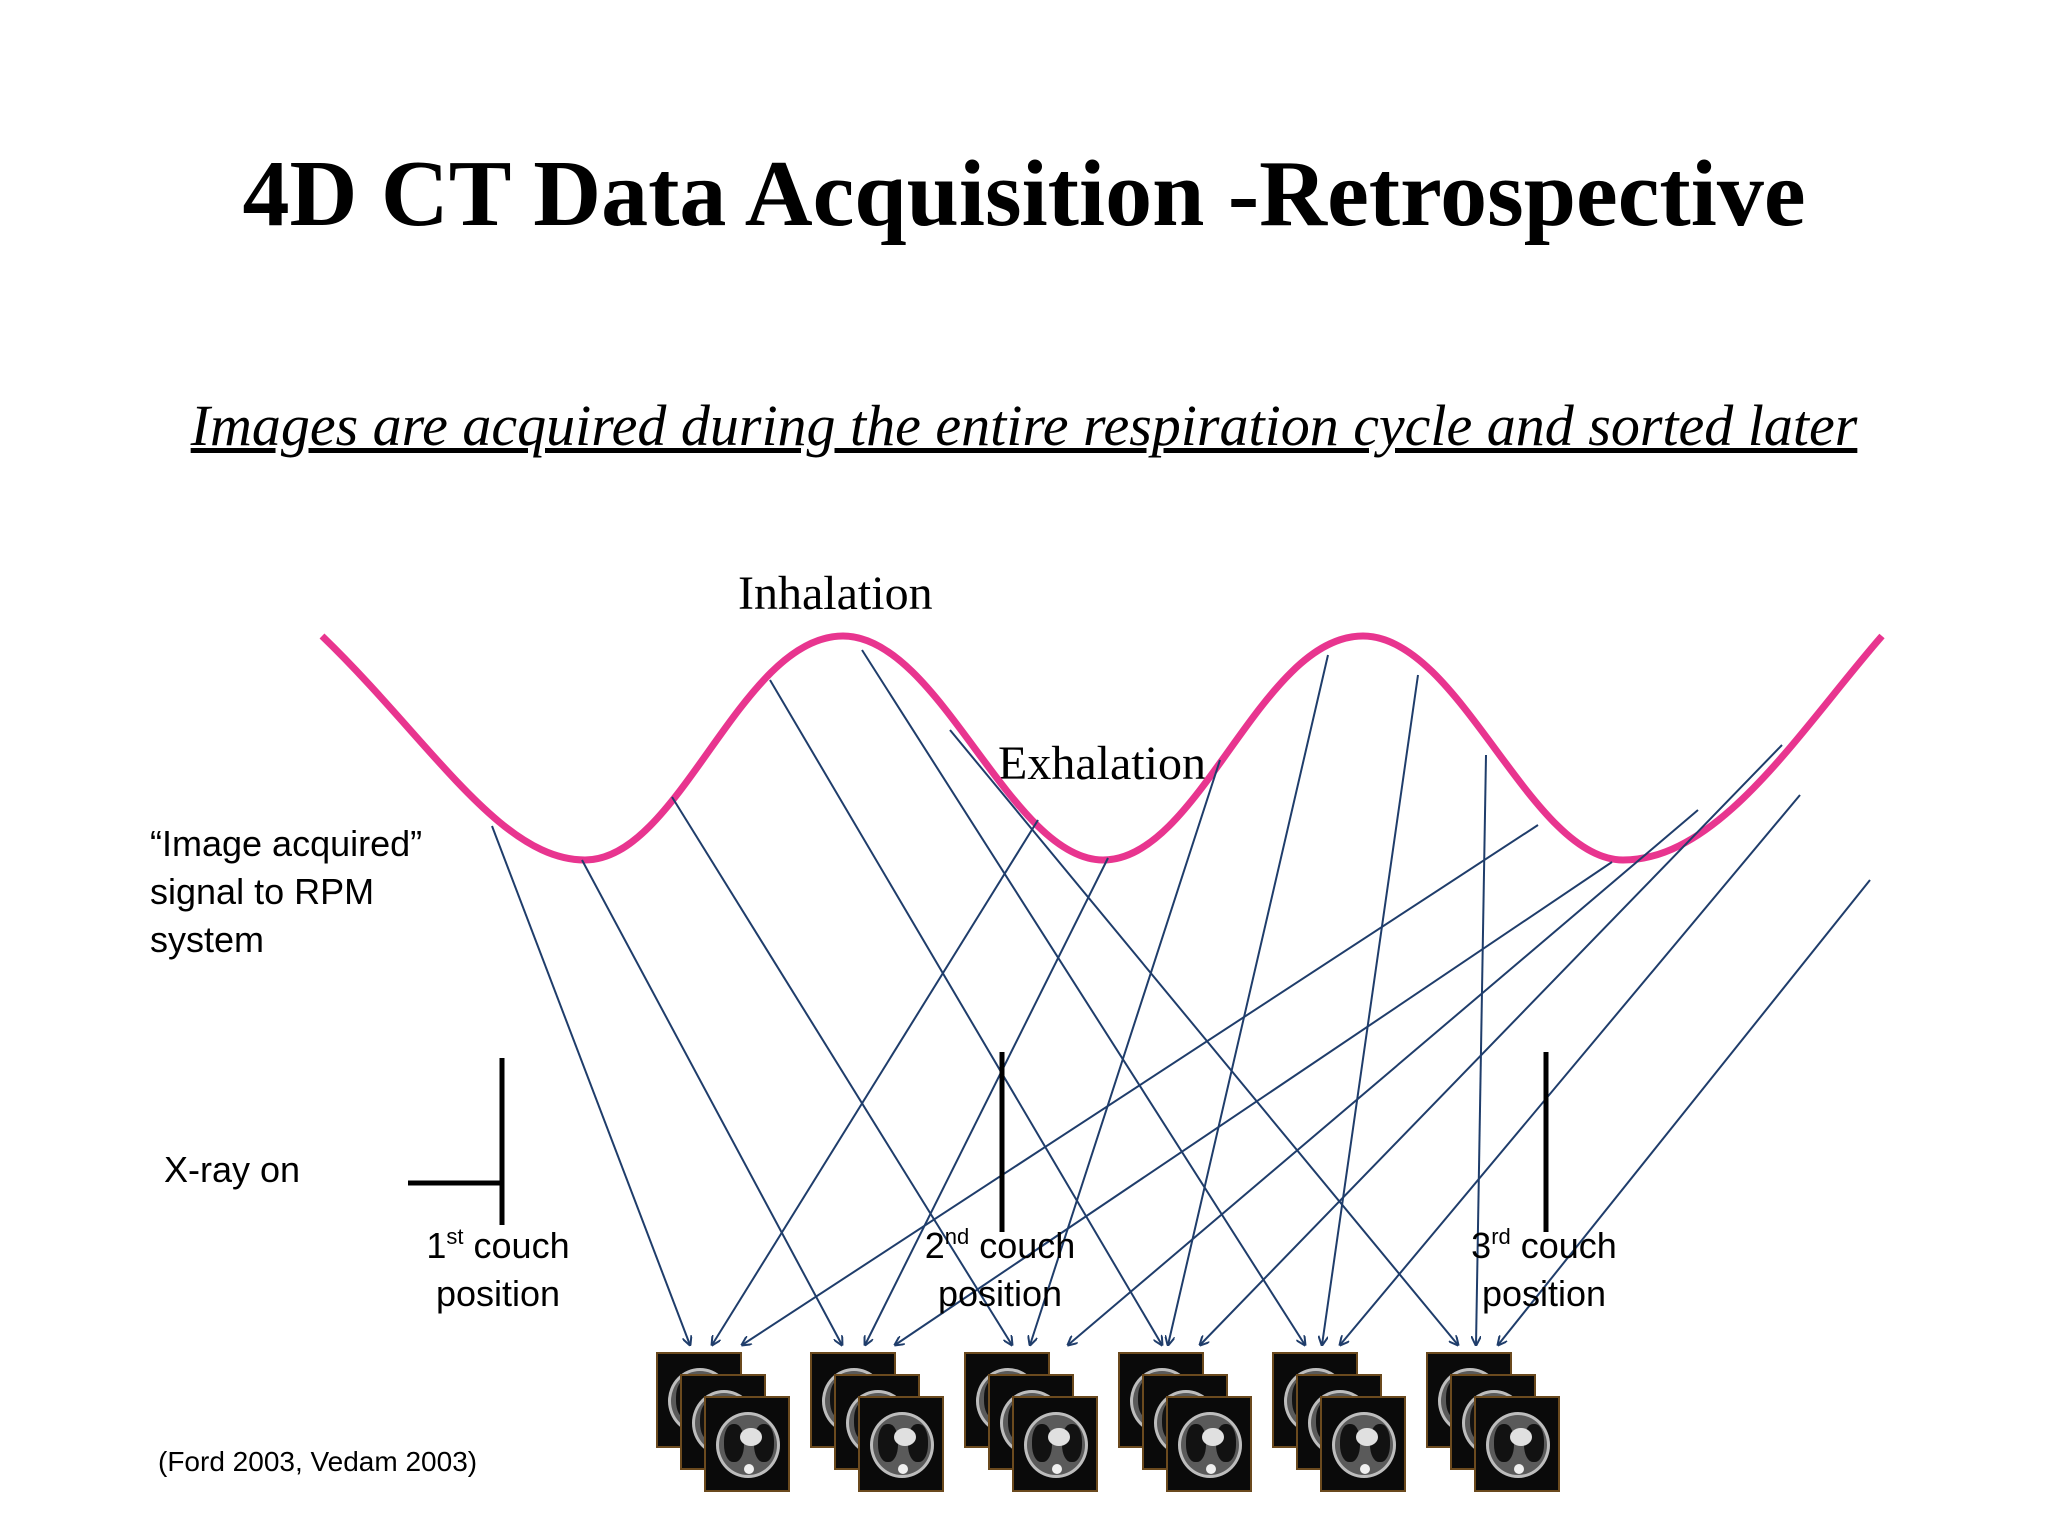 This screenshot has width=2048, height=1536. Describe the element at coordinates (456, 1141) in the screenshot. I see `xray-on-indicator` at that location.